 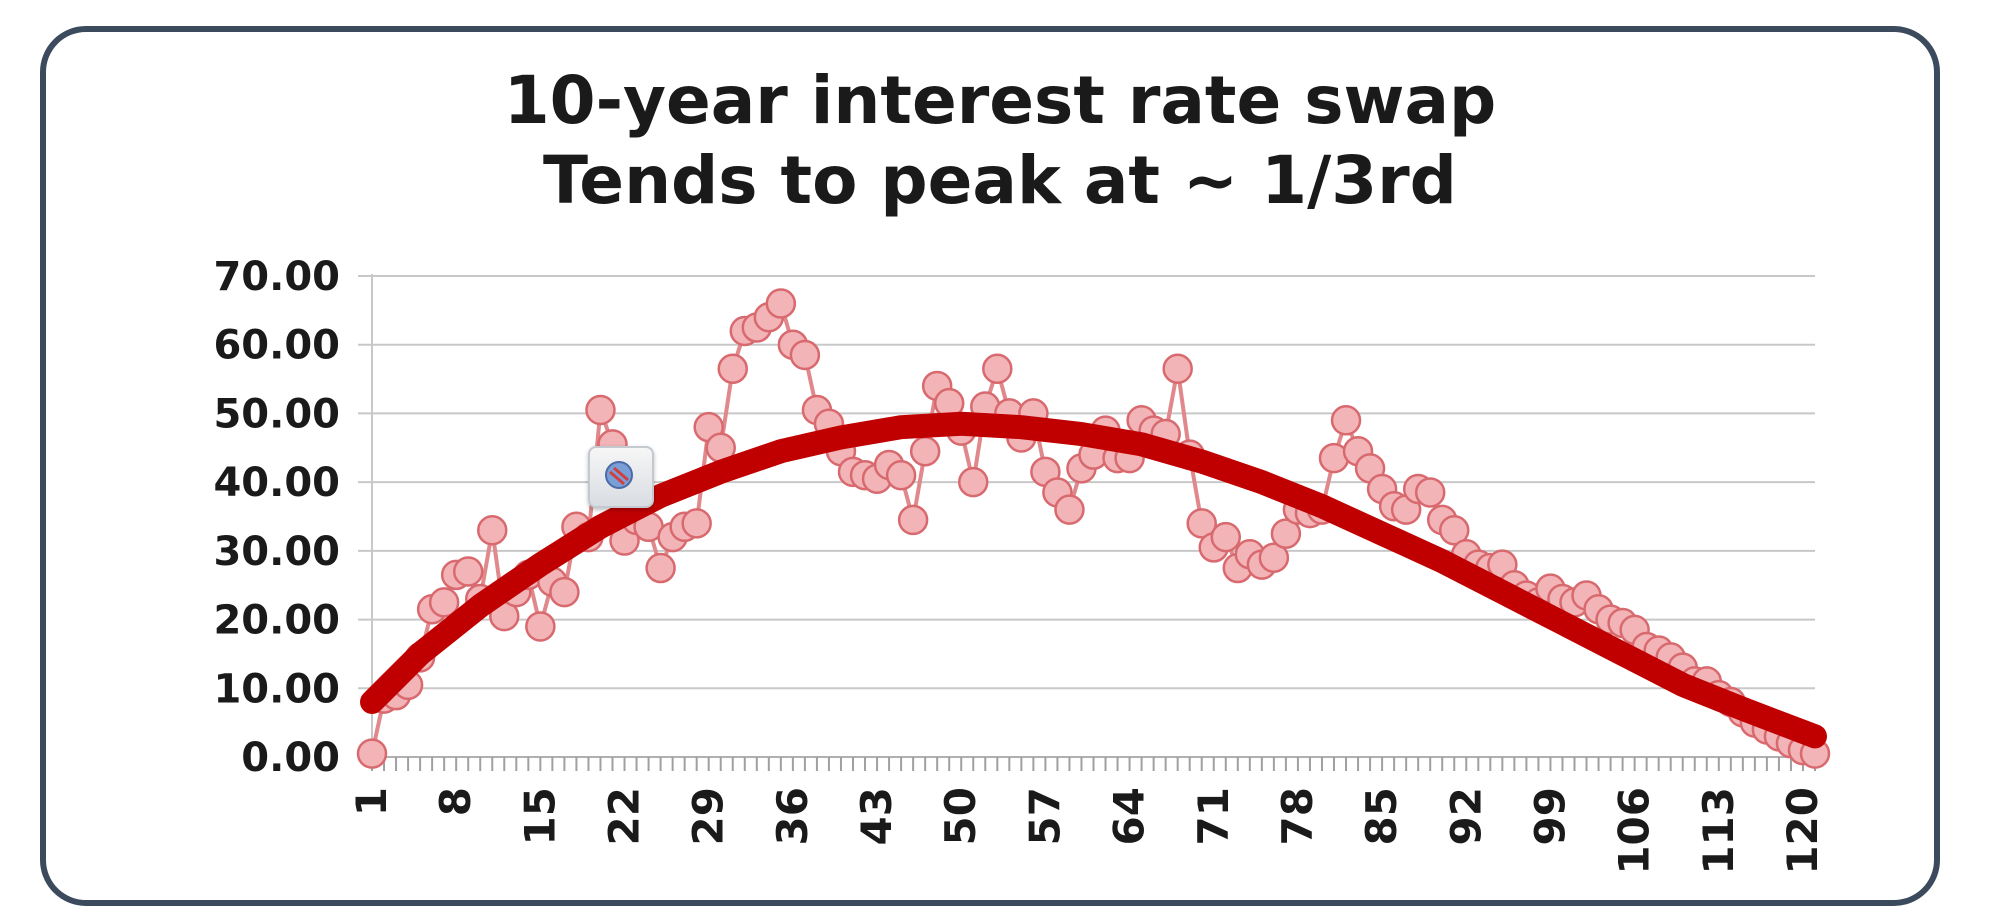 I want to click on y-tick-label: 60.00, so click(x=276, y=346).